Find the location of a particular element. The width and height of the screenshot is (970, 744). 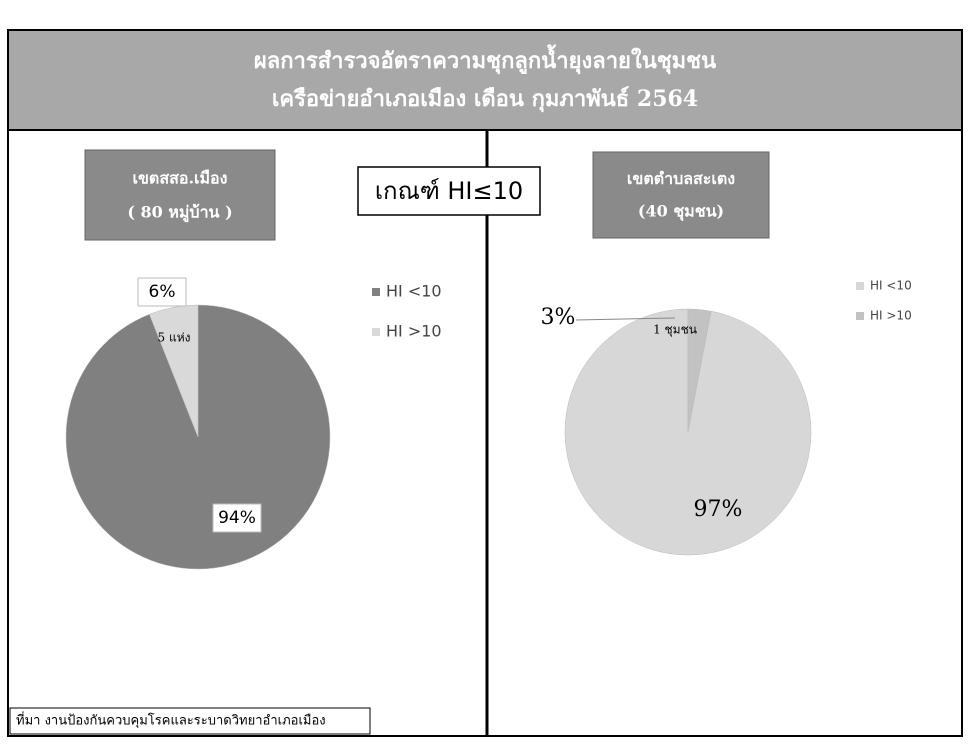

value-label: 6% is located at coordinates (162, 292).